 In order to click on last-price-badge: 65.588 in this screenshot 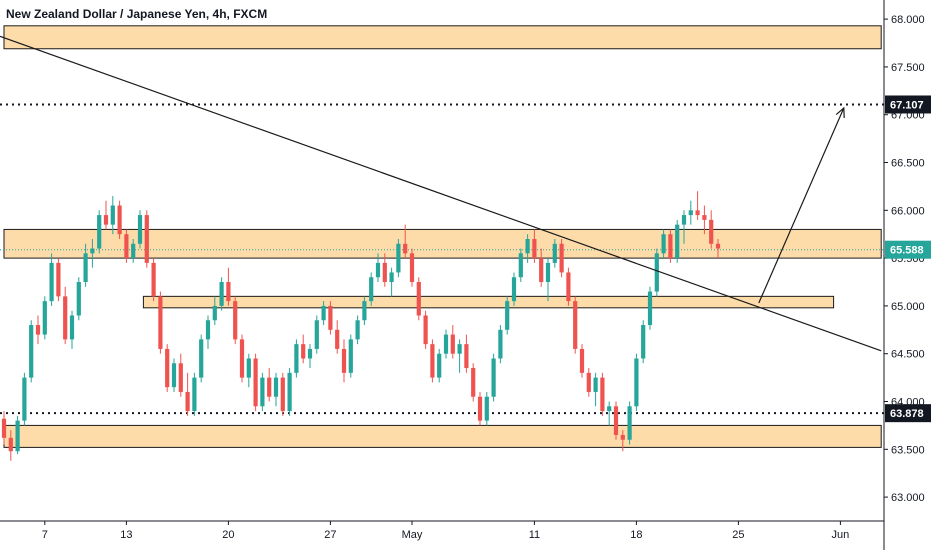, I will do `click(908, 249)`.